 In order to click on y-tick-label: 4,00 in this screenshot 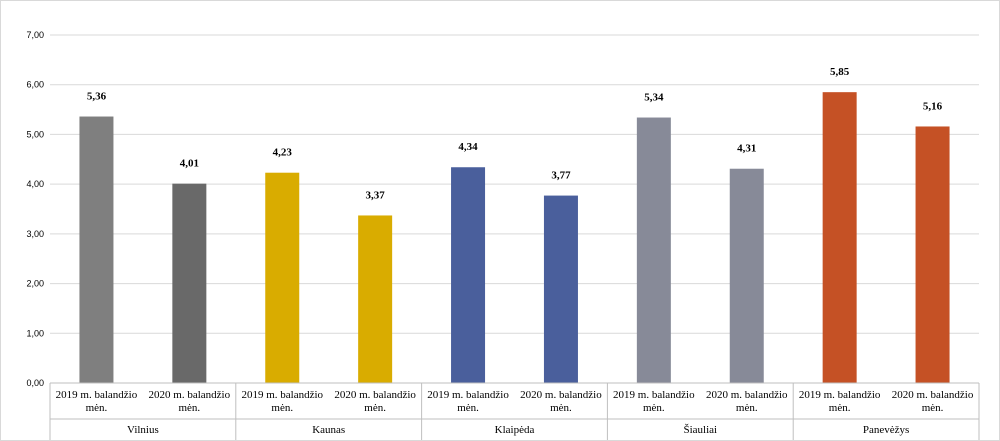, I will do `click(35, 184)`.